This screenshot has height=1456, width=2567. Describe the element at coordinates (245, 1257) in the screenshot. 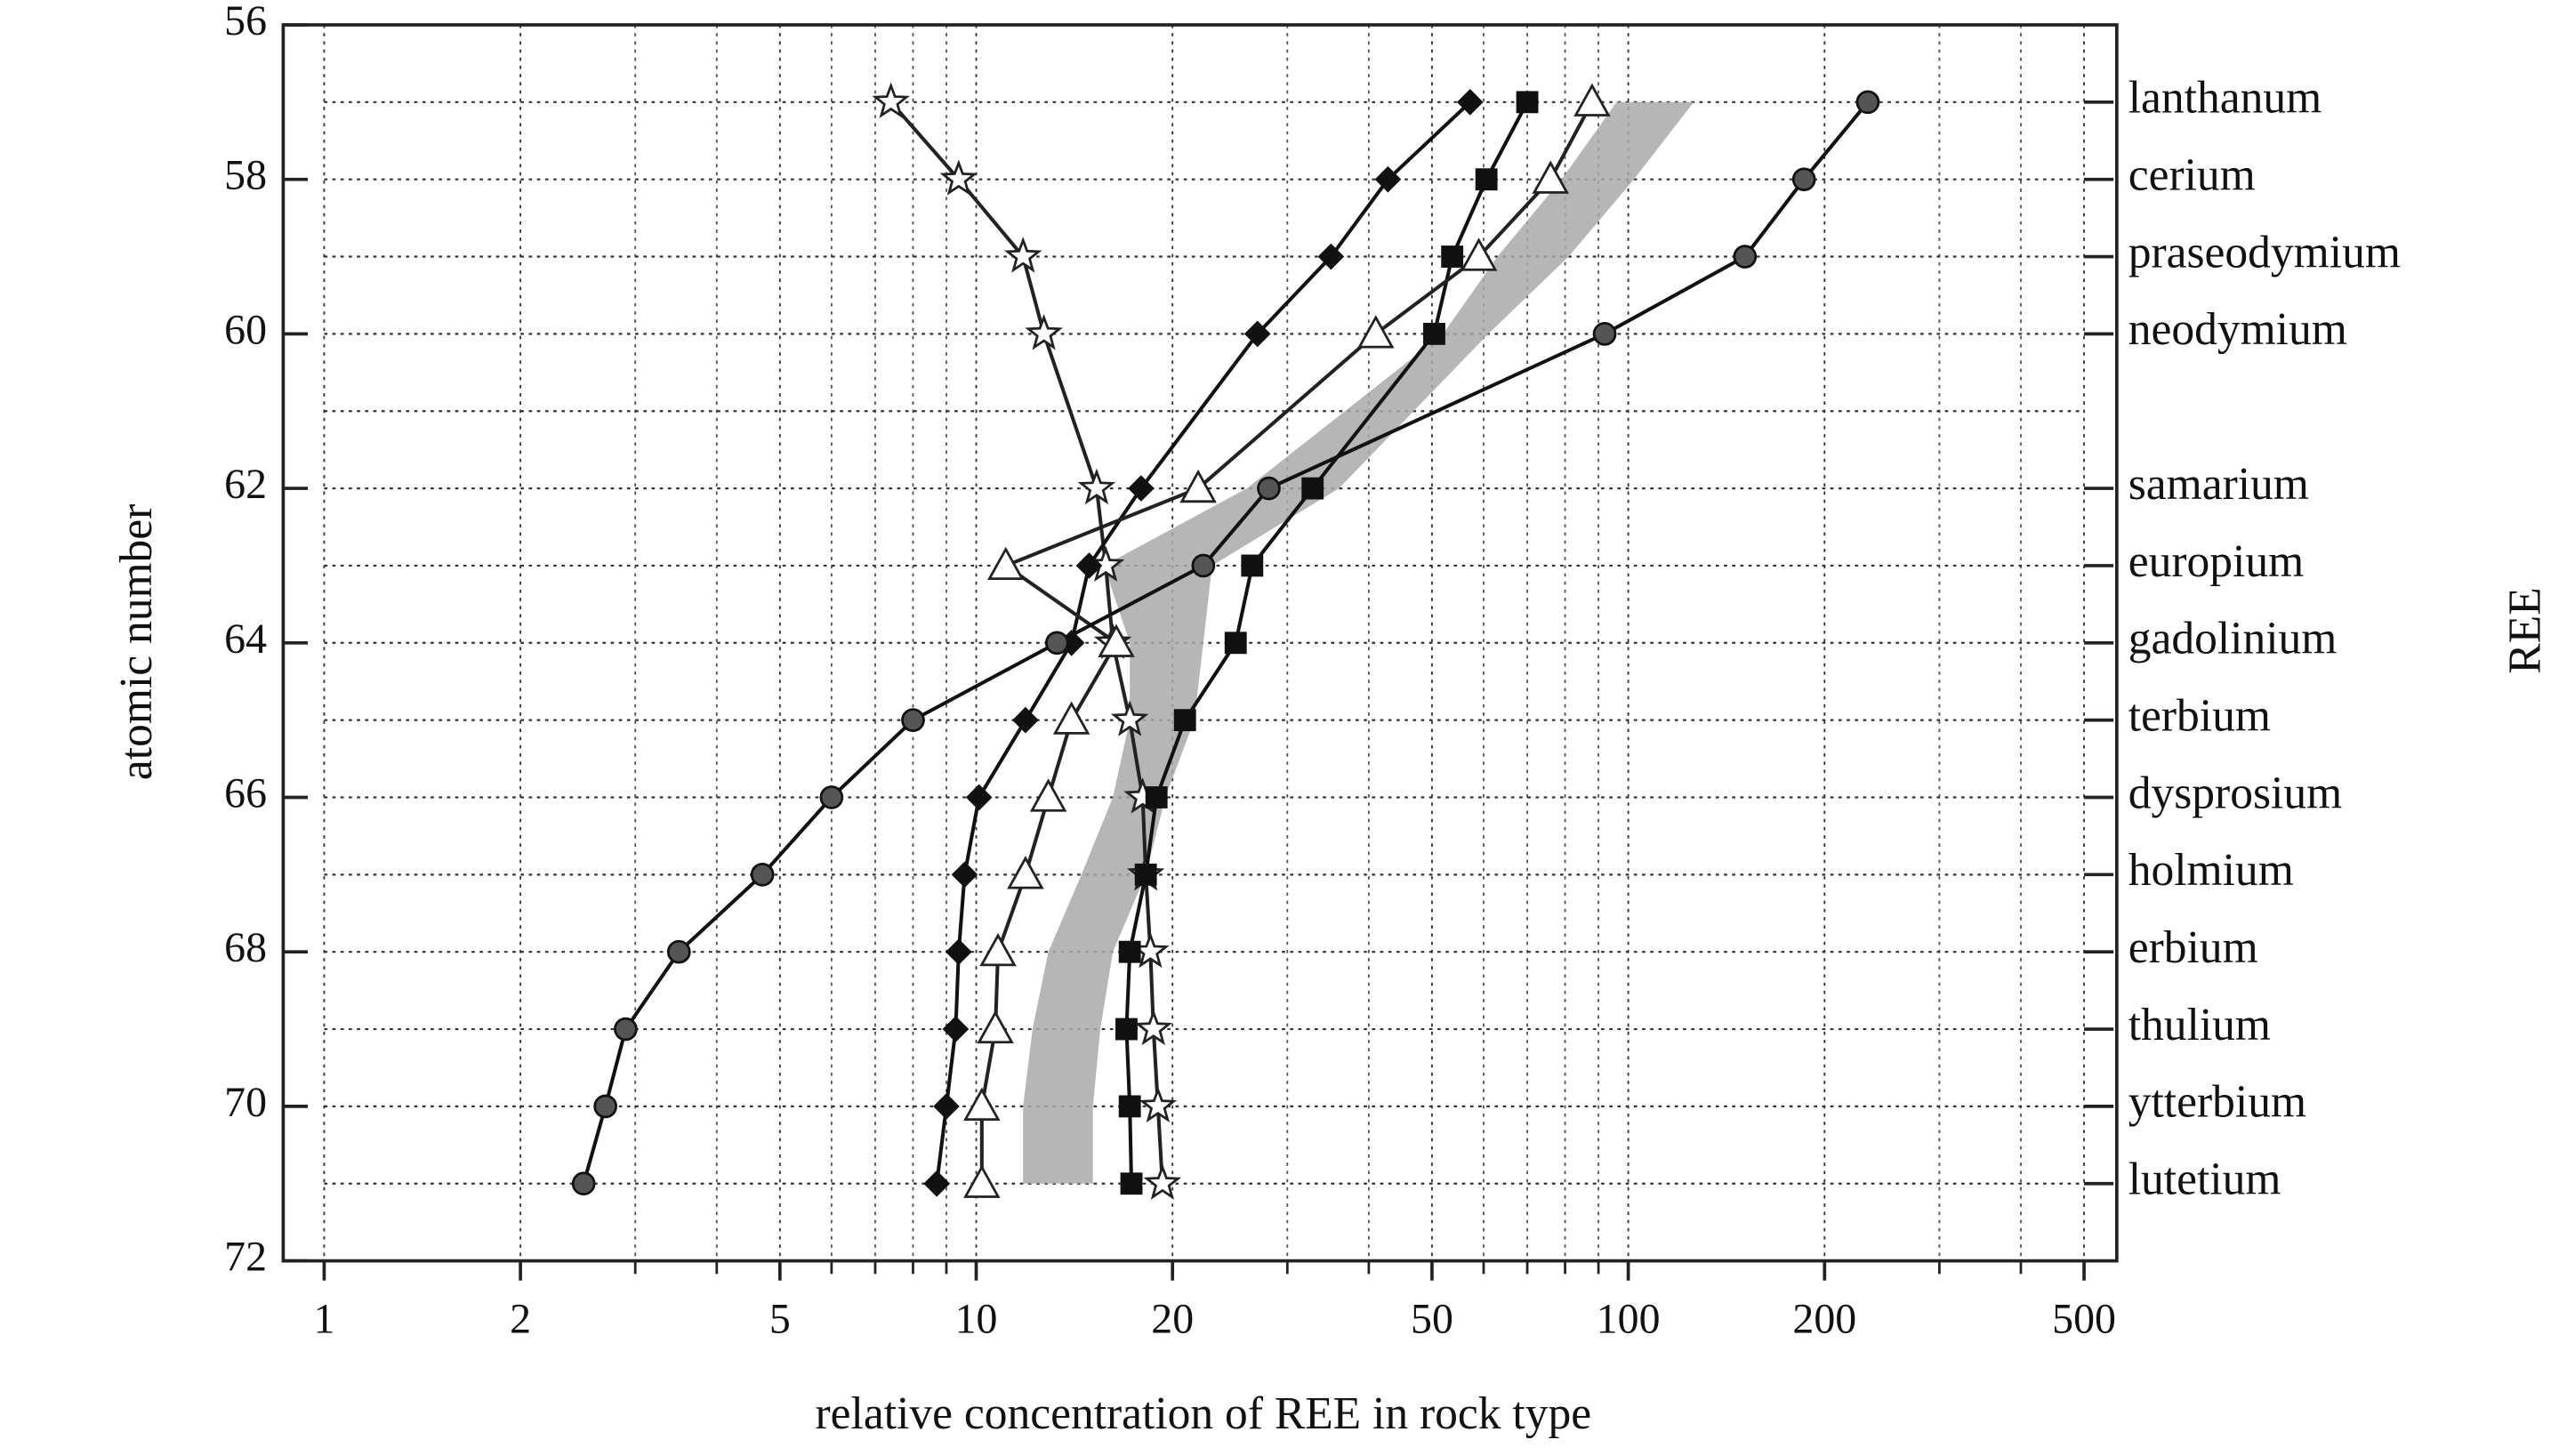

I see `y-tick-label: 72` at that location.